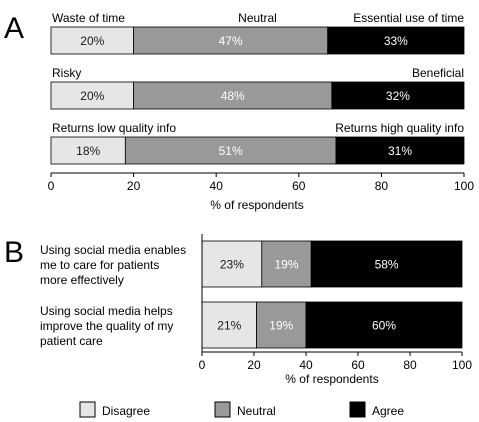 The image size is (479, 422). What do you see at coordinates (106, 311) in the screenshot?
I see `row-category-label: Using social media helps` at bounding box center [106, 311].